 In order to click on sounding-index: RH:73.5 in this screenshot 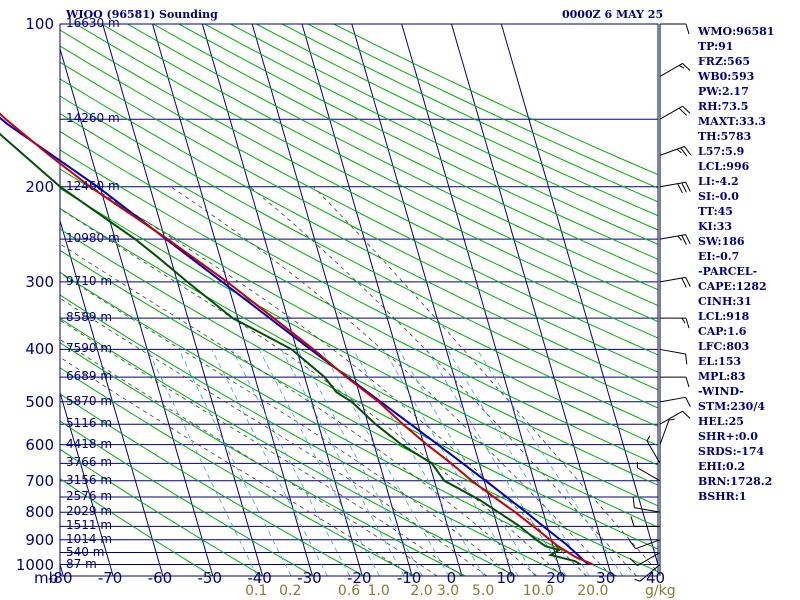, I will do `click(723, 106)`.